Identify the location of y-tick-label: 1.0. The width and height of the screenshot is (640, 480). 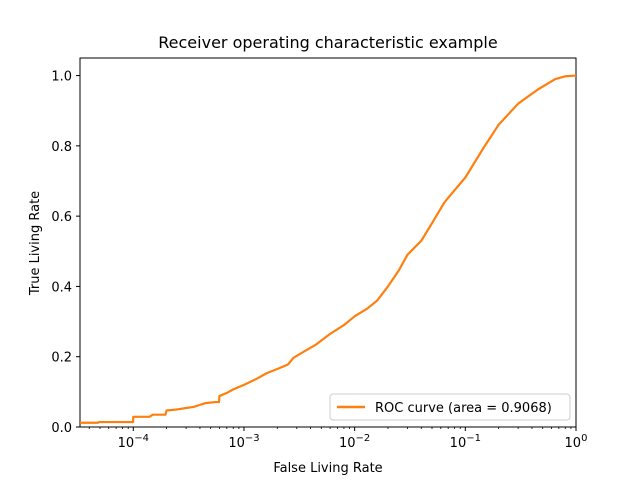
(61, 77).